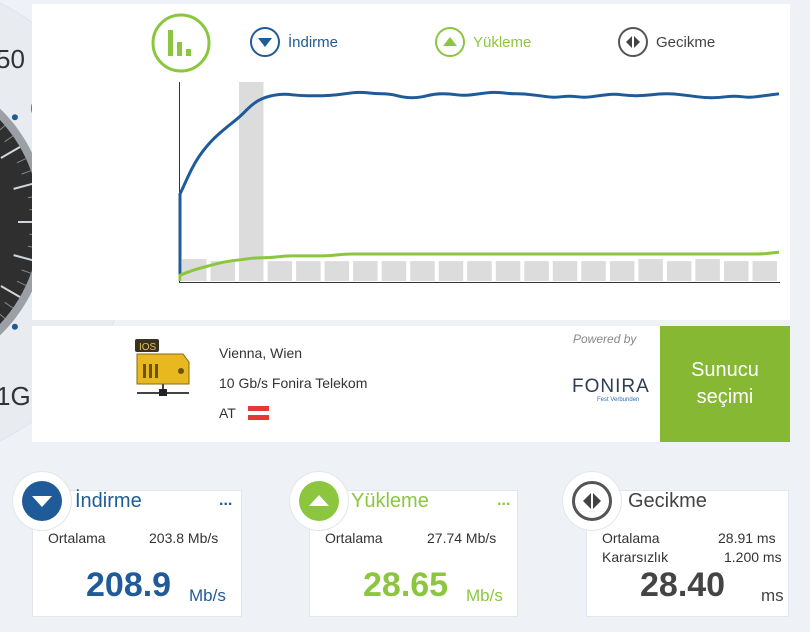  Describe the element at coordinates (462, 538) in the screenshot. I see `upload-avg-value: 27.74 Mb/s` at that location.